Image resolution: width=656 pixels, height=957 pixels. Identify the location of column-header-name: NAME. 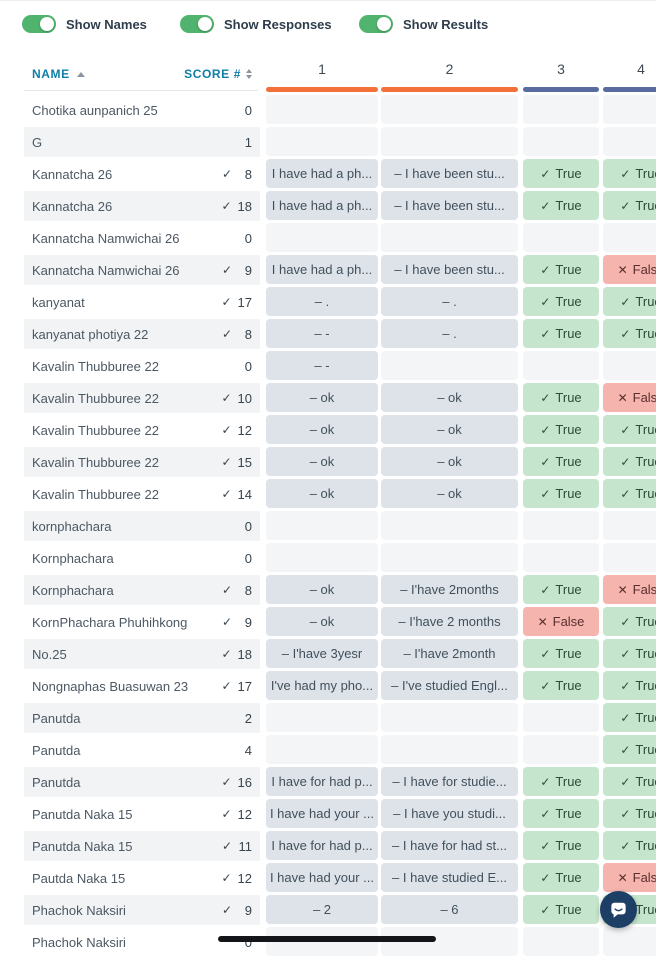
(58, 74).